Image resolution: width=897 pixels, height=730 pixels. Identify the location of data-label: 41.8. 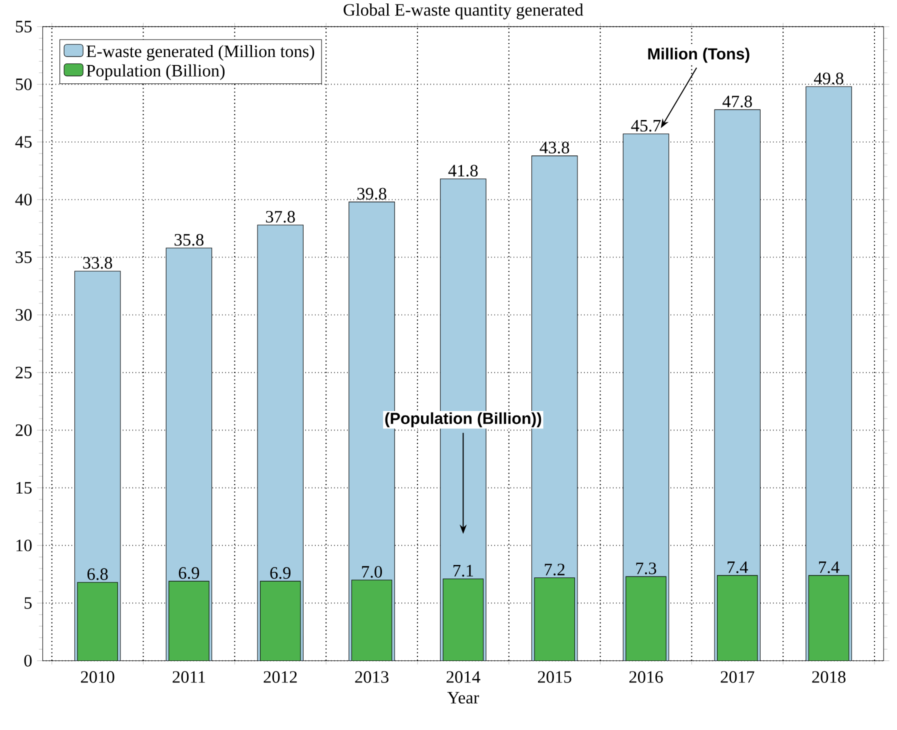
(463, 170).